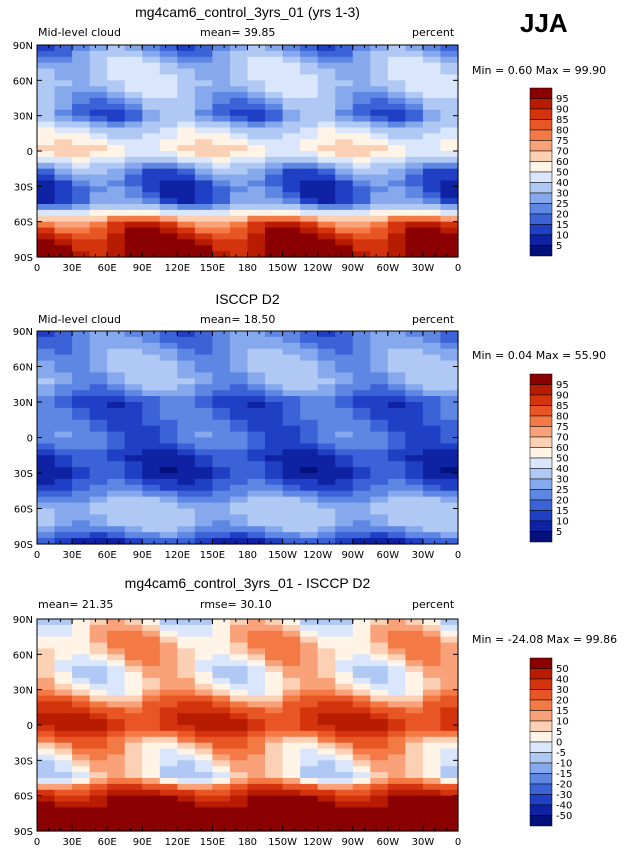 This screenshot has width=644, height=858. I want to click on colorbar-label: 60, so click(562, 162).